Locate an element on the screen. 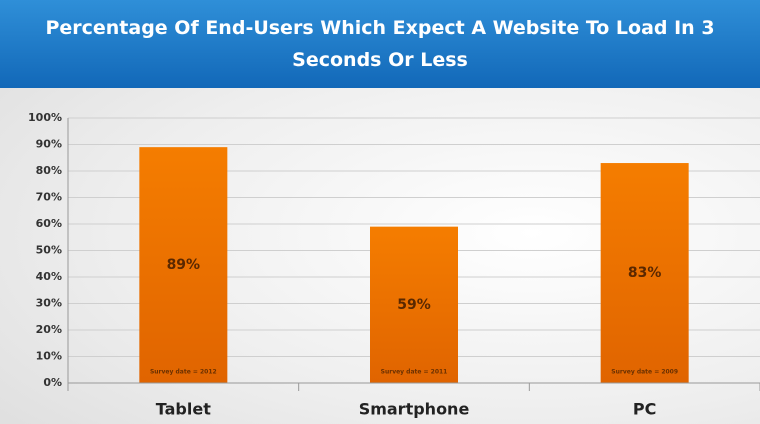 The width and height of the screenshot is (760, 424). y-tick-label: 90% is located at coordinates (49, 144).